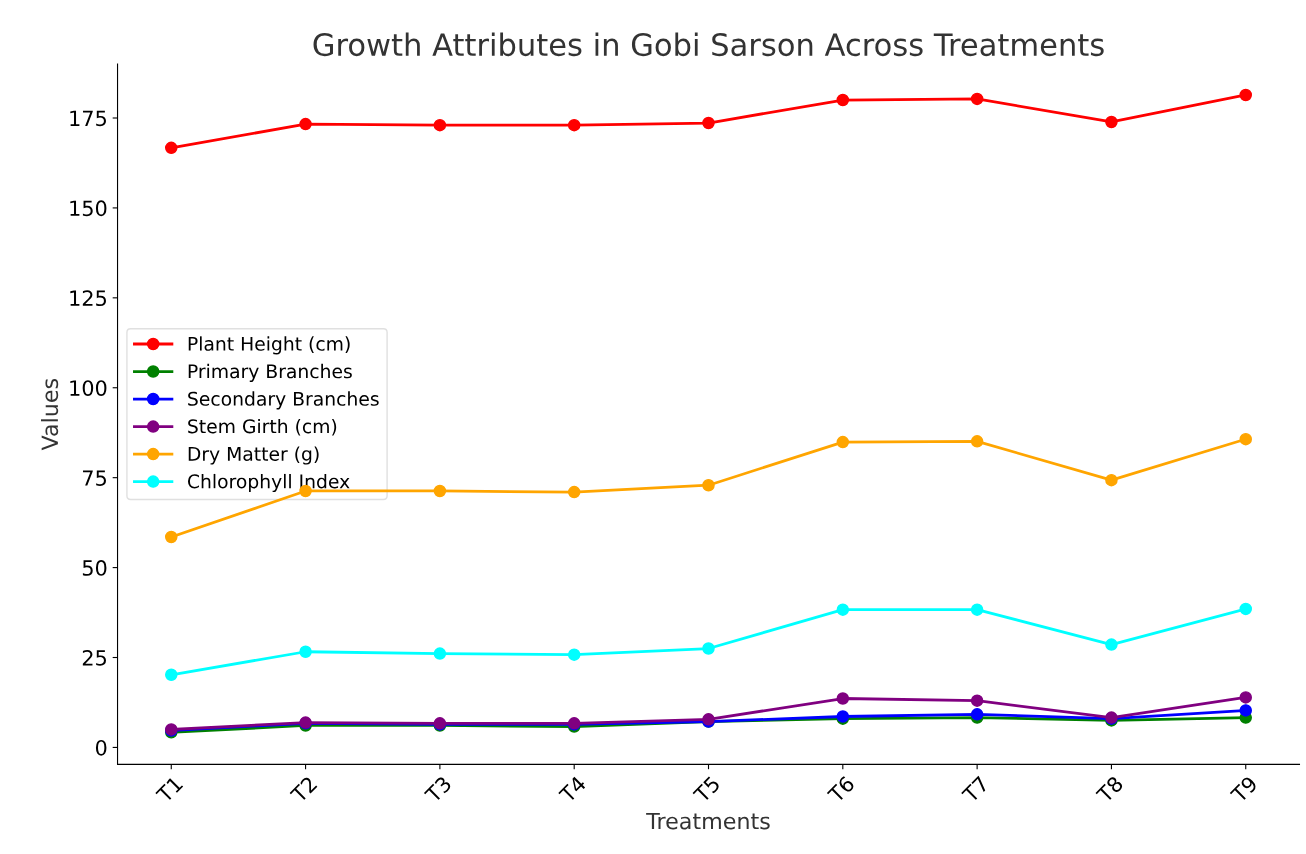  I want to click on x-tick-label: T4, so click(572, 789).